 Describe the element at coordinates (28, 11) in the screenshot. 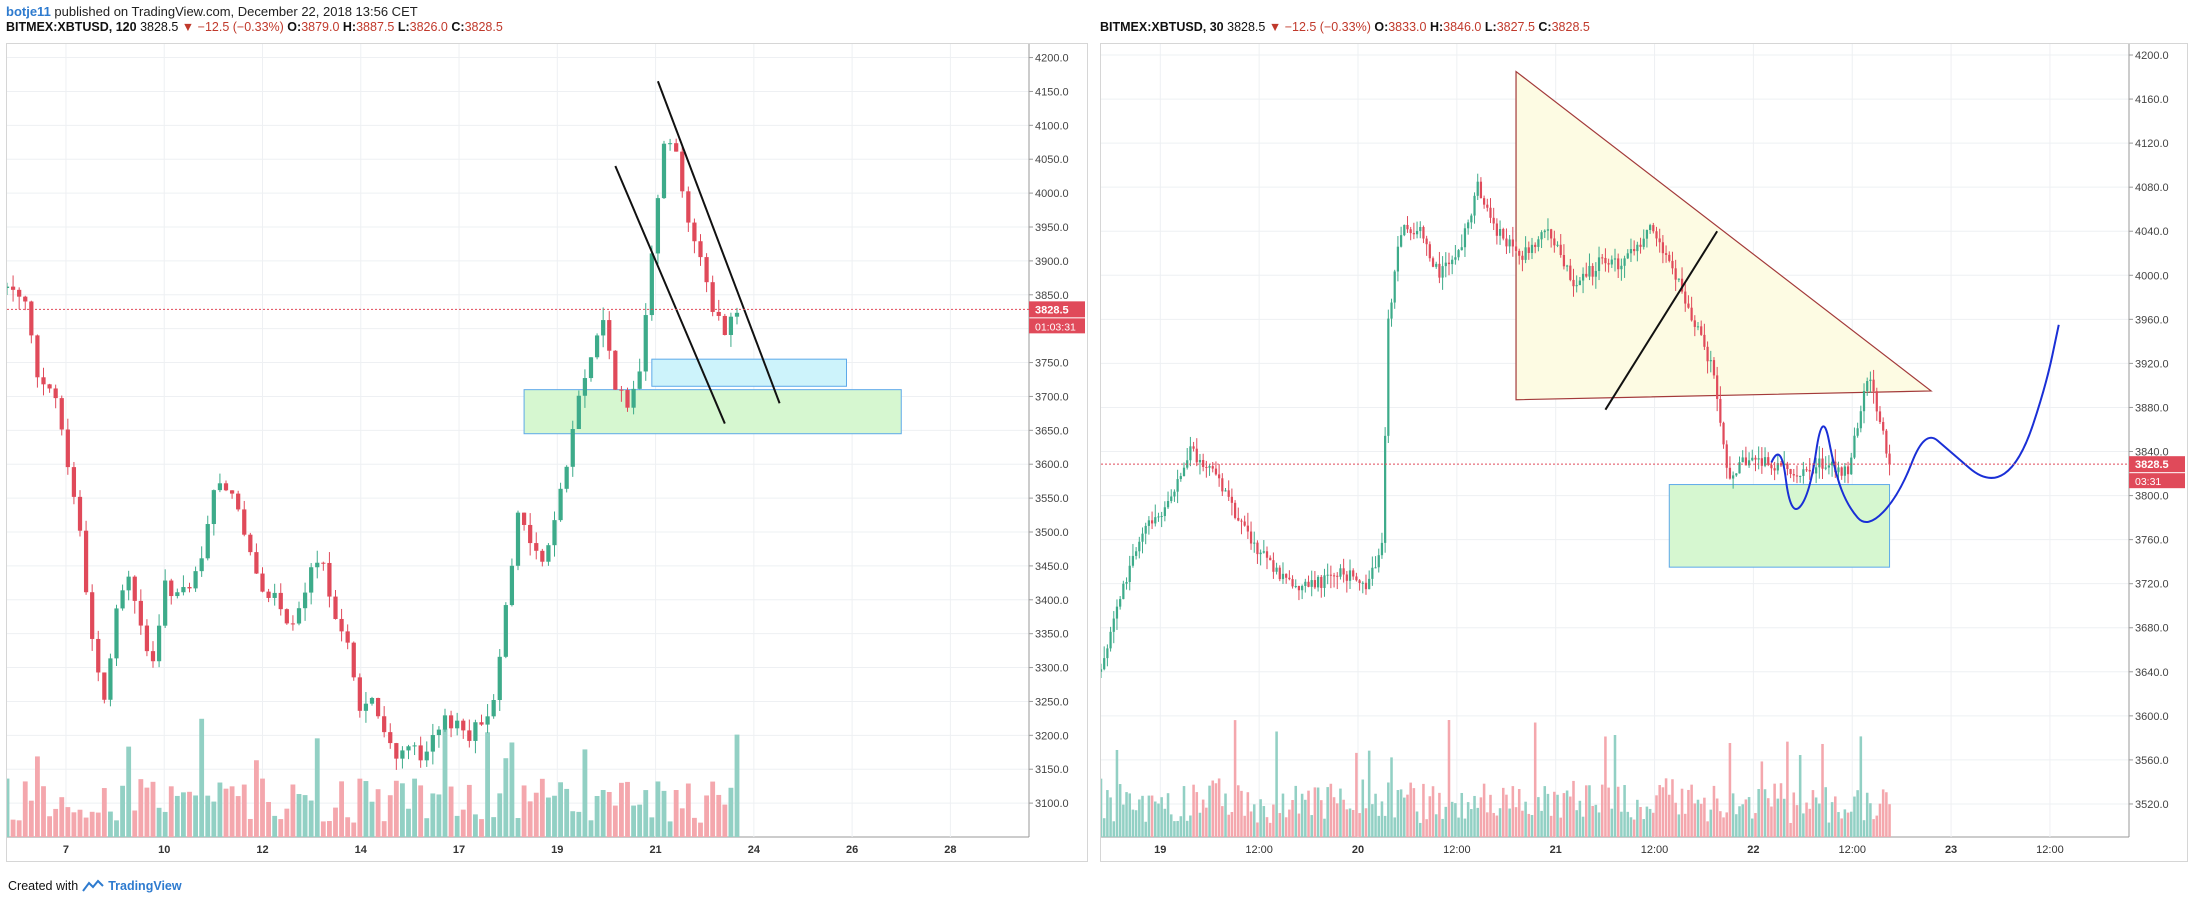

I see `author-link: botje11` at that location.